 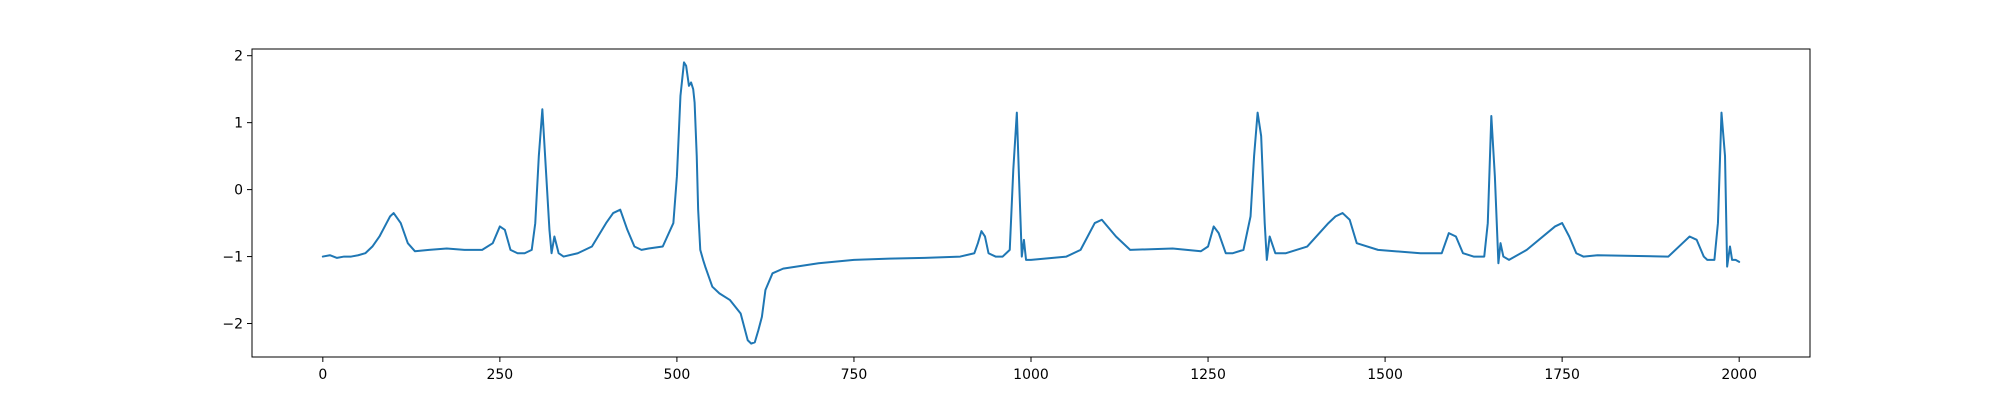 What do you see at coordinates (1208, 375) in the screenshot?
I see `x-tick-label: 1250` at bounding box center [1208, 375].